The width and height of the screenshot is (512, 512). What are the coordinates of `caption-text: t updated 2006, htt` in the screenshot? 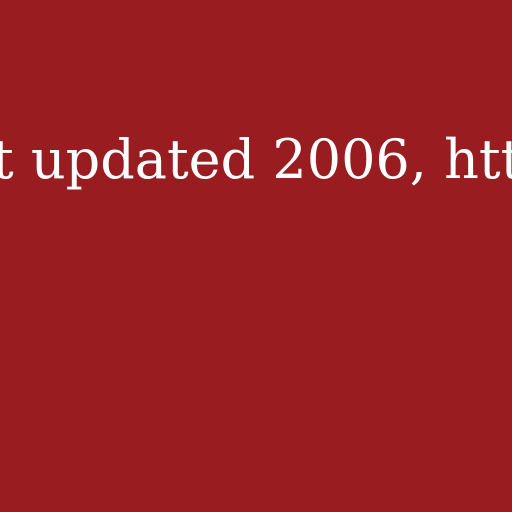 It's located at (256, 159).